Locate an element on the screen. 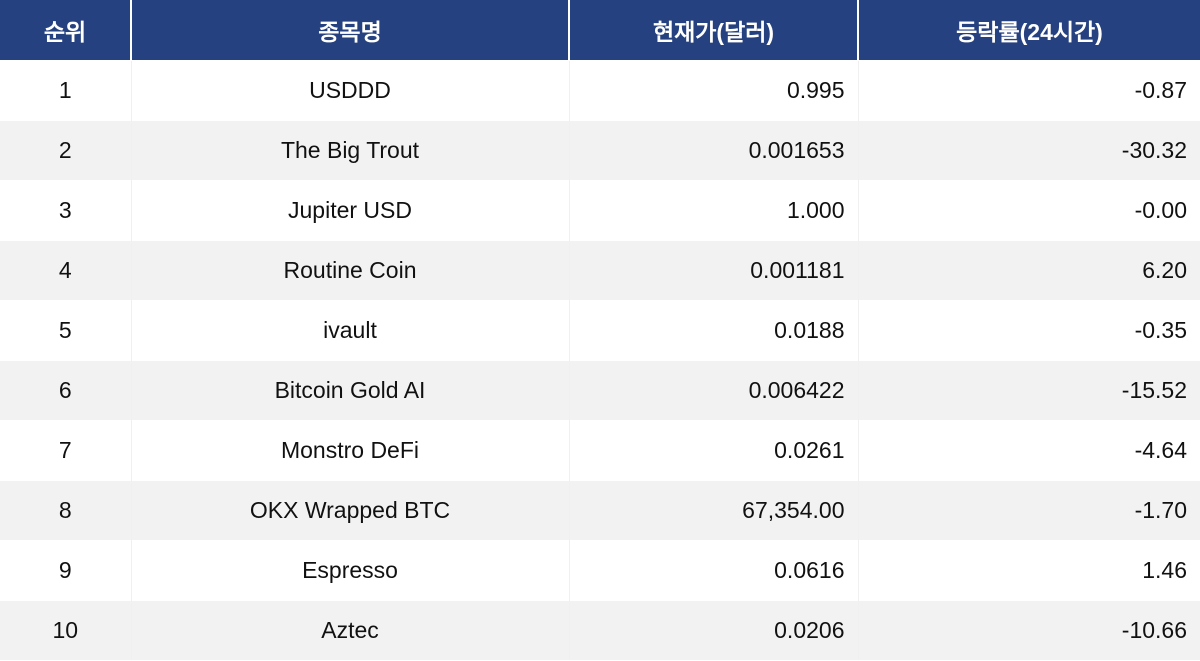 The height and width of the screenshot is (661, 1200). table-row: 4 Routine Coin 0.001181 6.20 is located at coordinates (600, 269).